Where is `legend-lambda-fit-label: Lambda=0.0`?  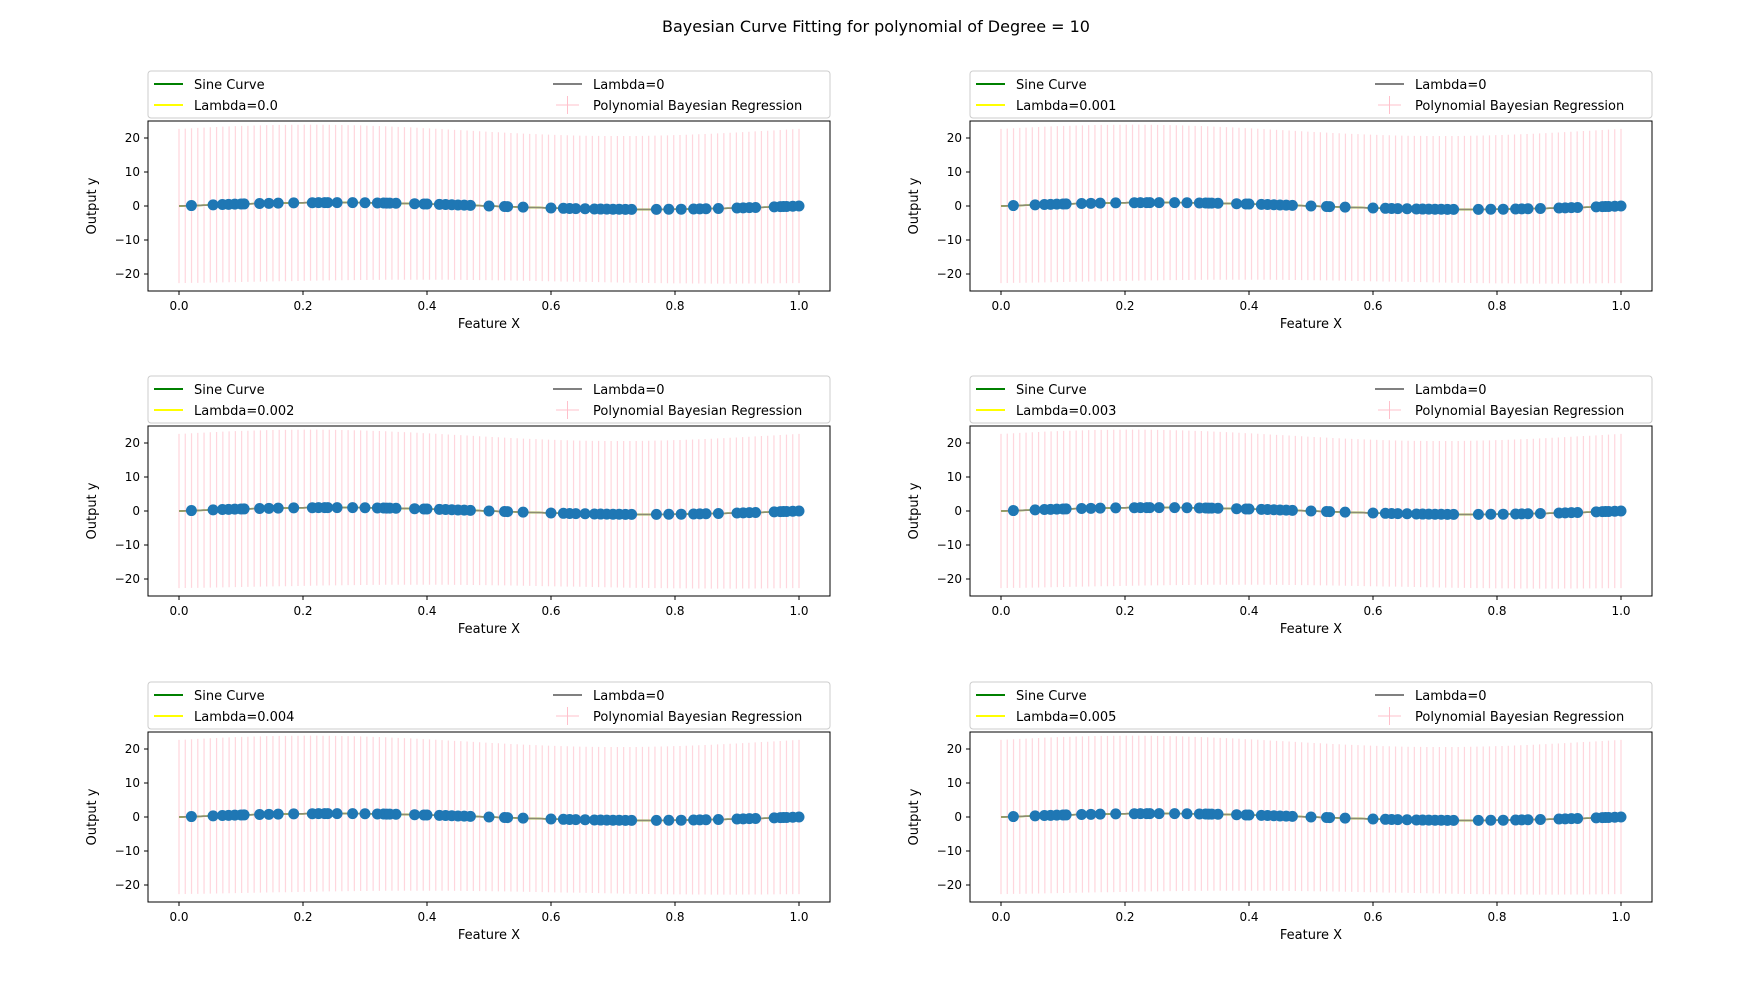 legend-lambda-fit-label: Lambda=0.0 is located at coordinates (236, 106).